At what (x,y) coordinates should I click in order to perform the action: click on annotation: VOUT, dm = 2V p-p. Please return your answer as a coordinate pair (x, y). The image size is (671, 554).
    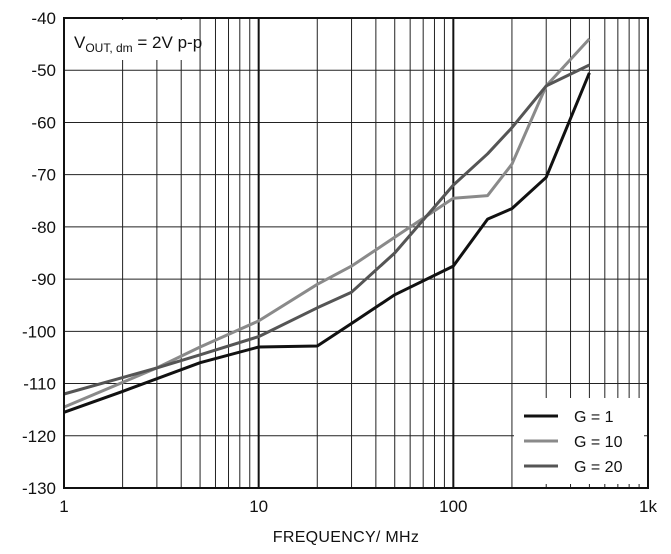
    Looking at the image, I should click on (134, 40).